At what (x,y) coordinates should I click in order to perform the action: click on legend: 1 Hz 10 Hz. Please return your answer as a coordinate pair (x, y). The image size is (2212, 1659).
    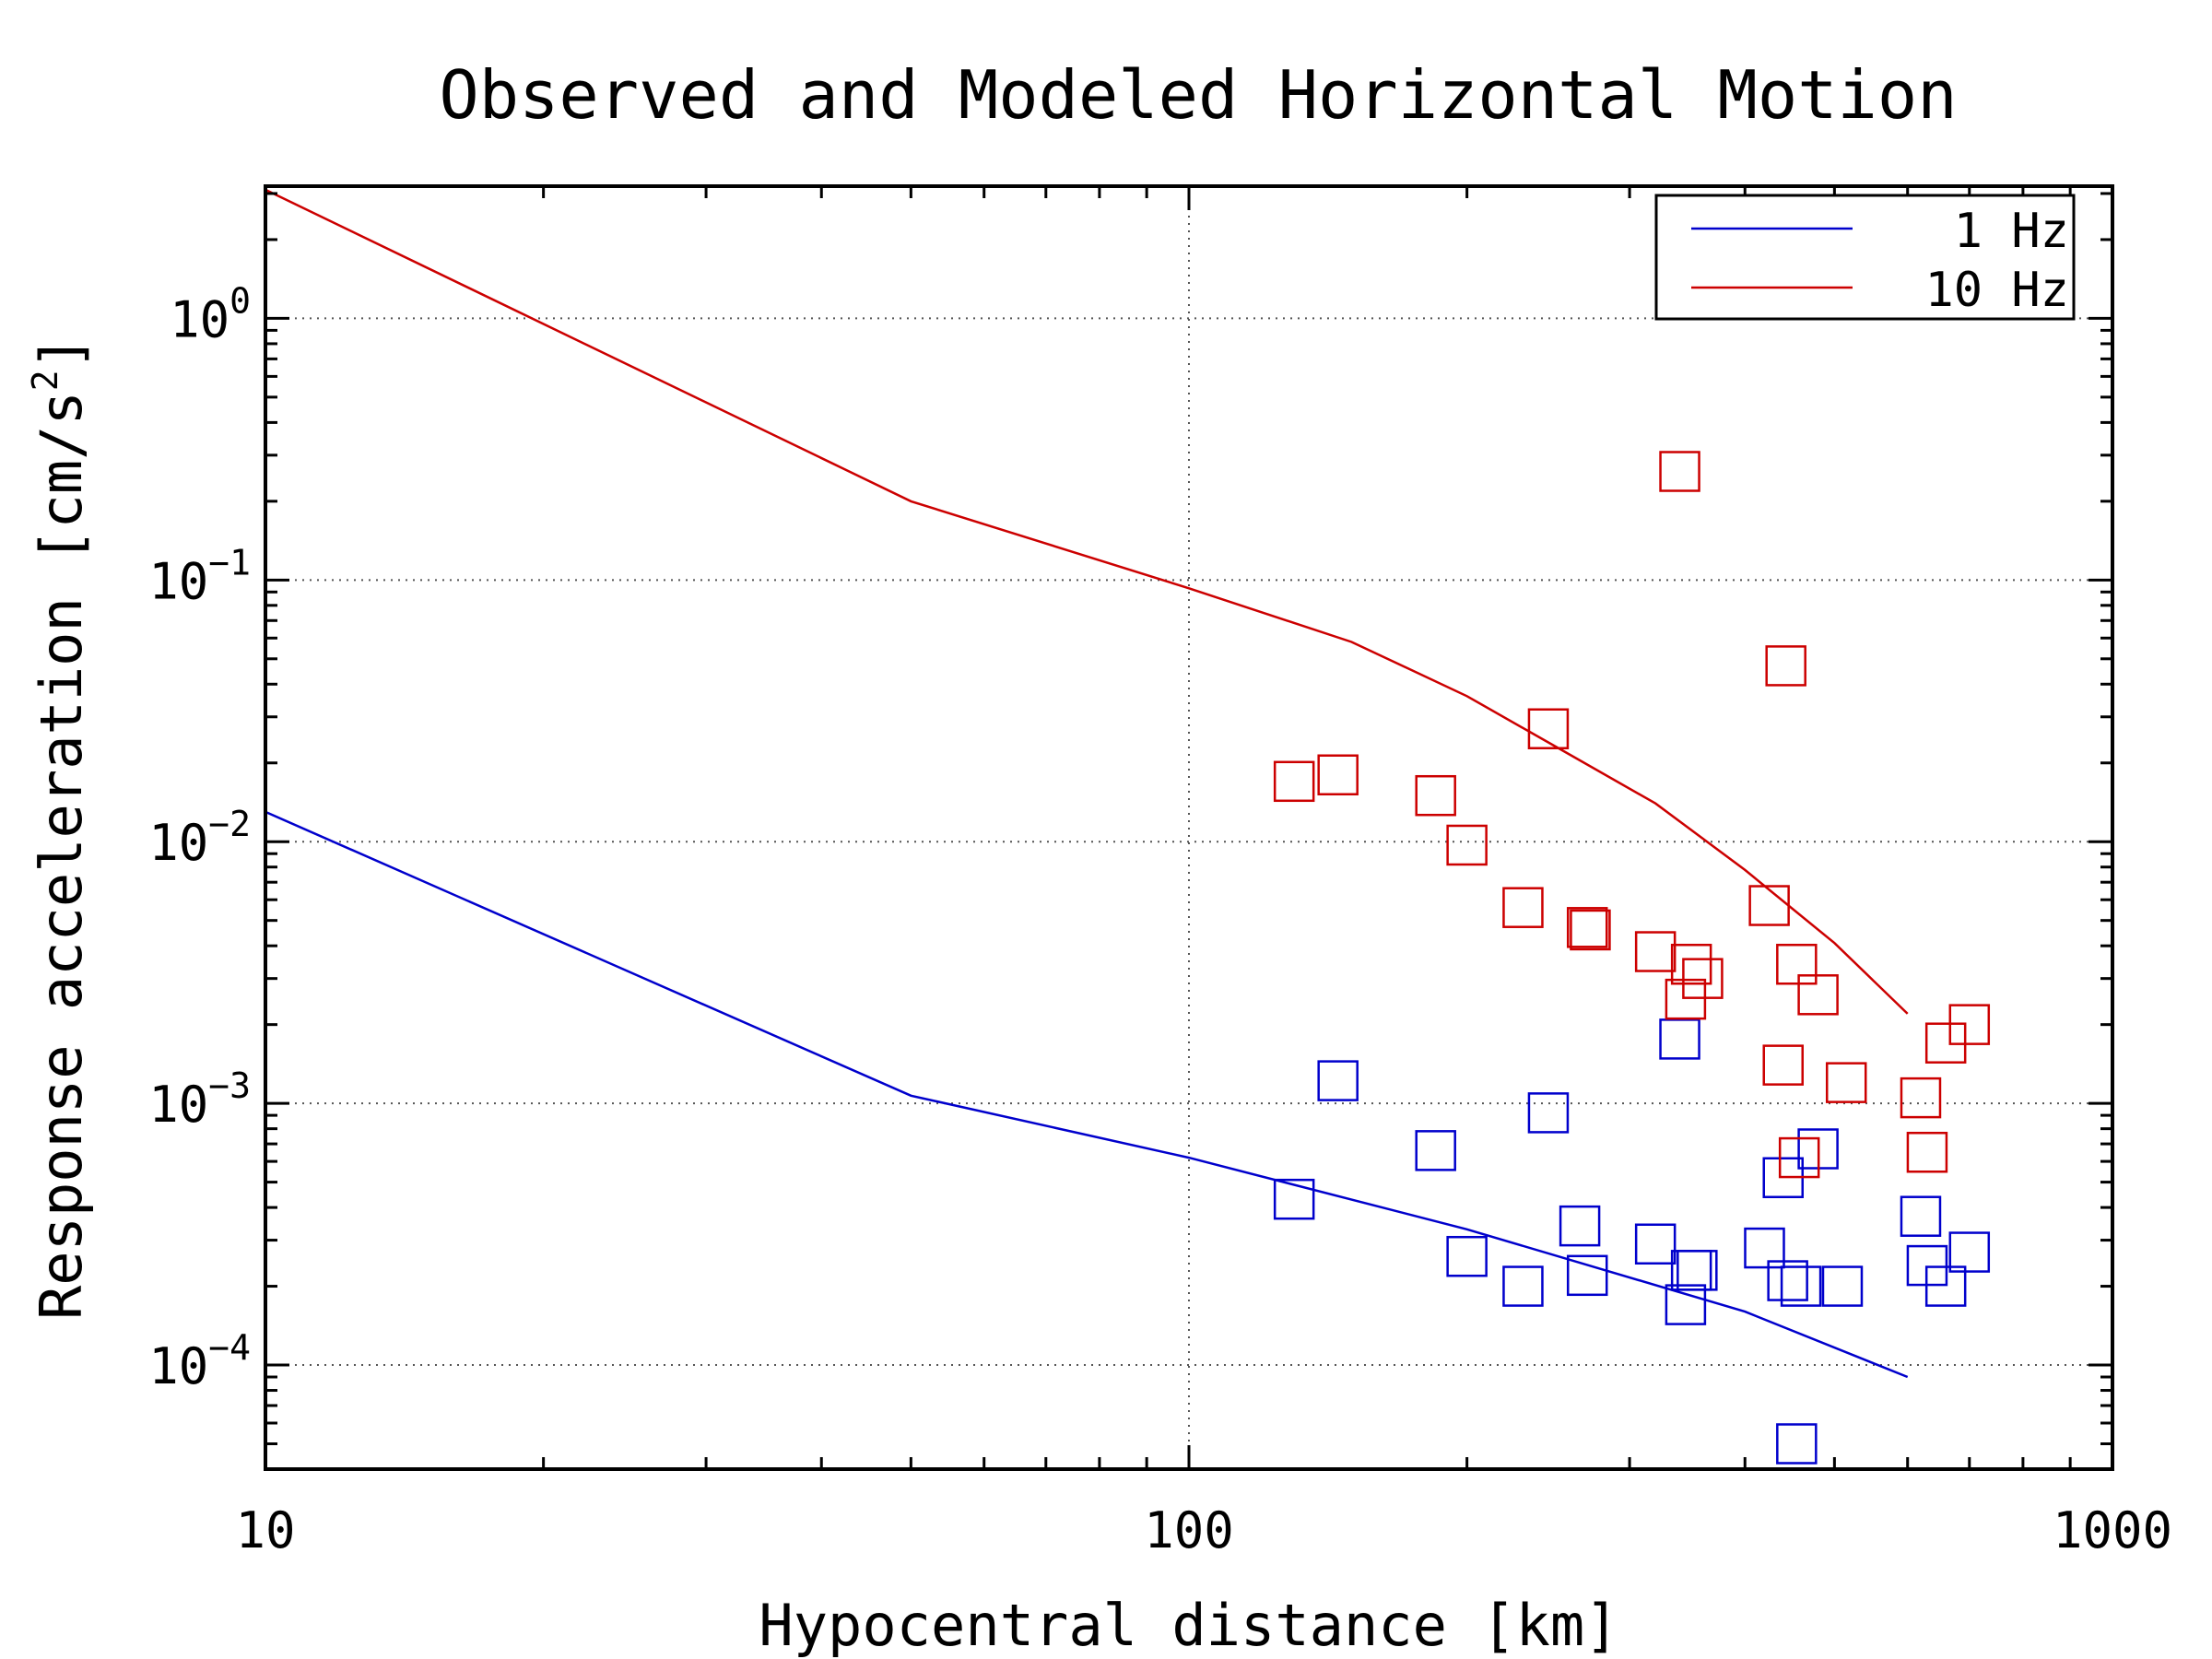
    Looking at the image, I should click on (1865, 257).